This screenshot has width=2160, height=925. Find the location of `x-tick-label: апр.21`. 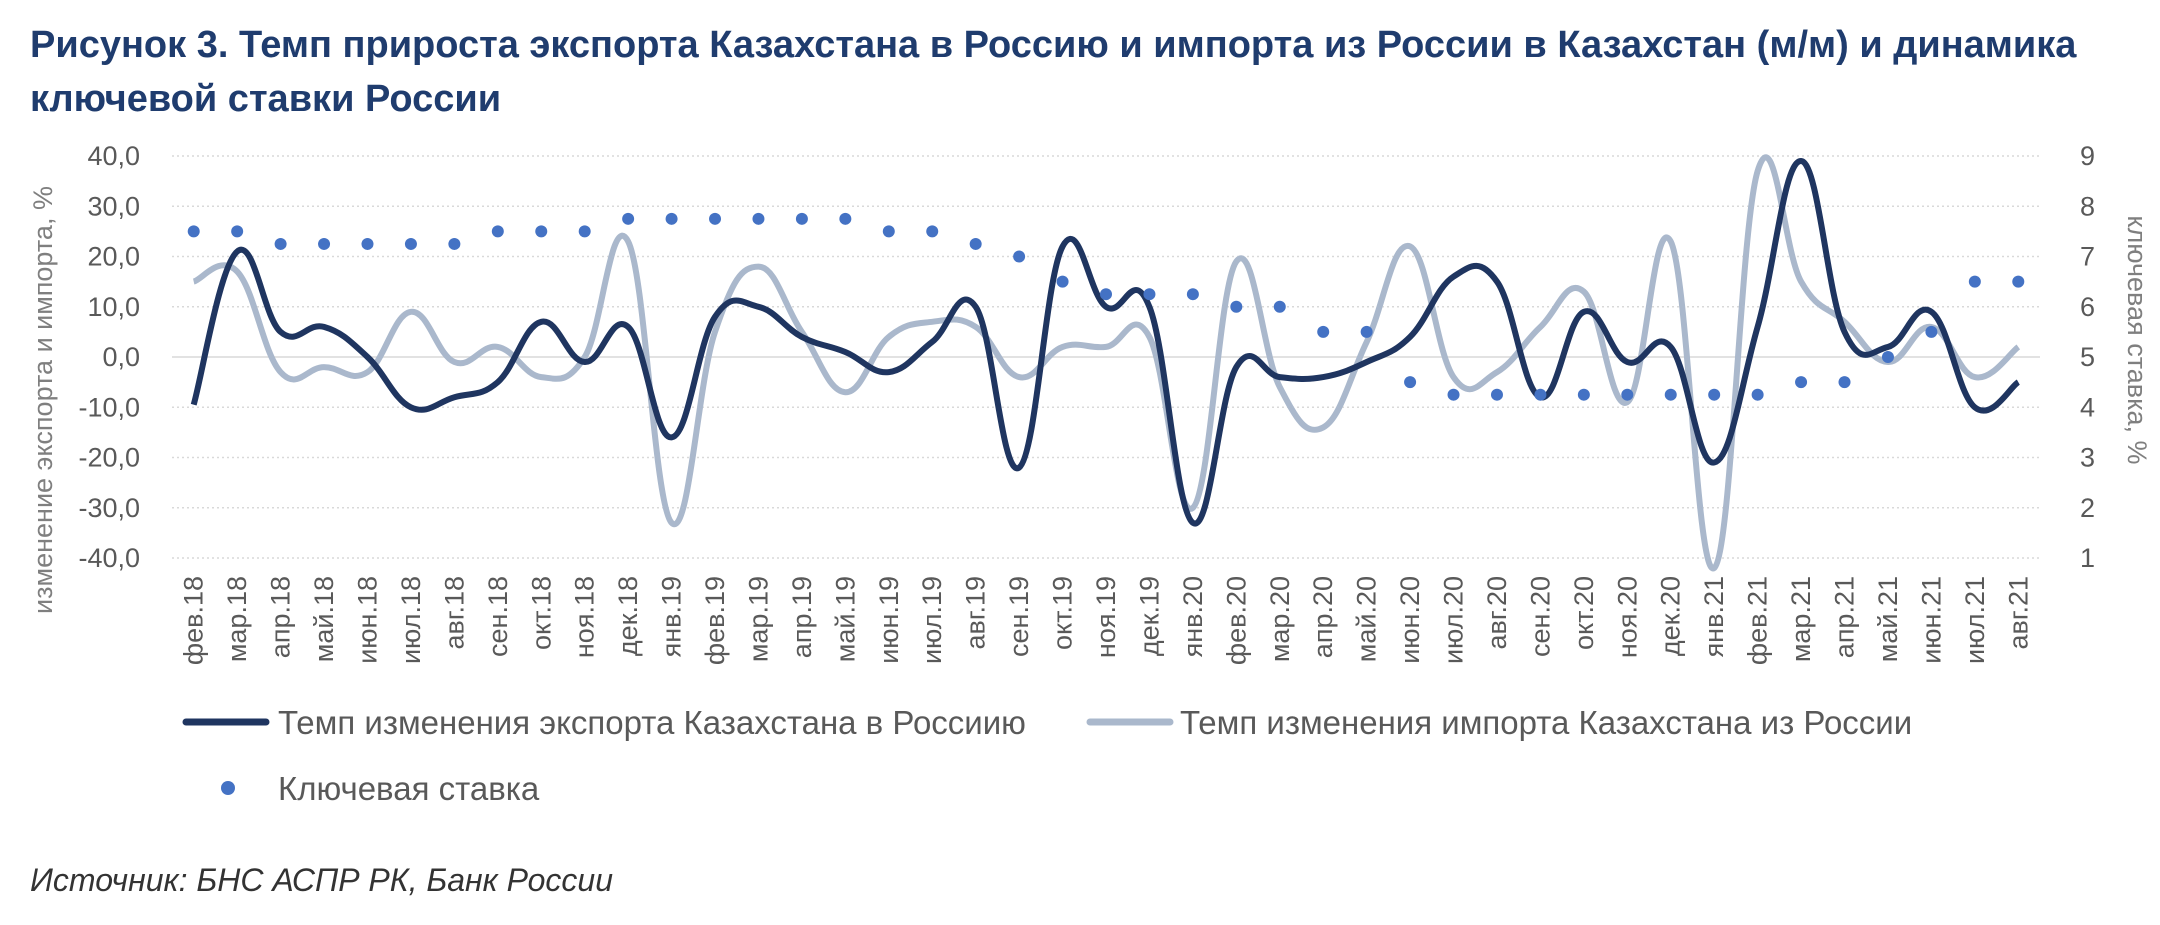

x-tick-label: апр.21 is located at coordinates (1845, 617).